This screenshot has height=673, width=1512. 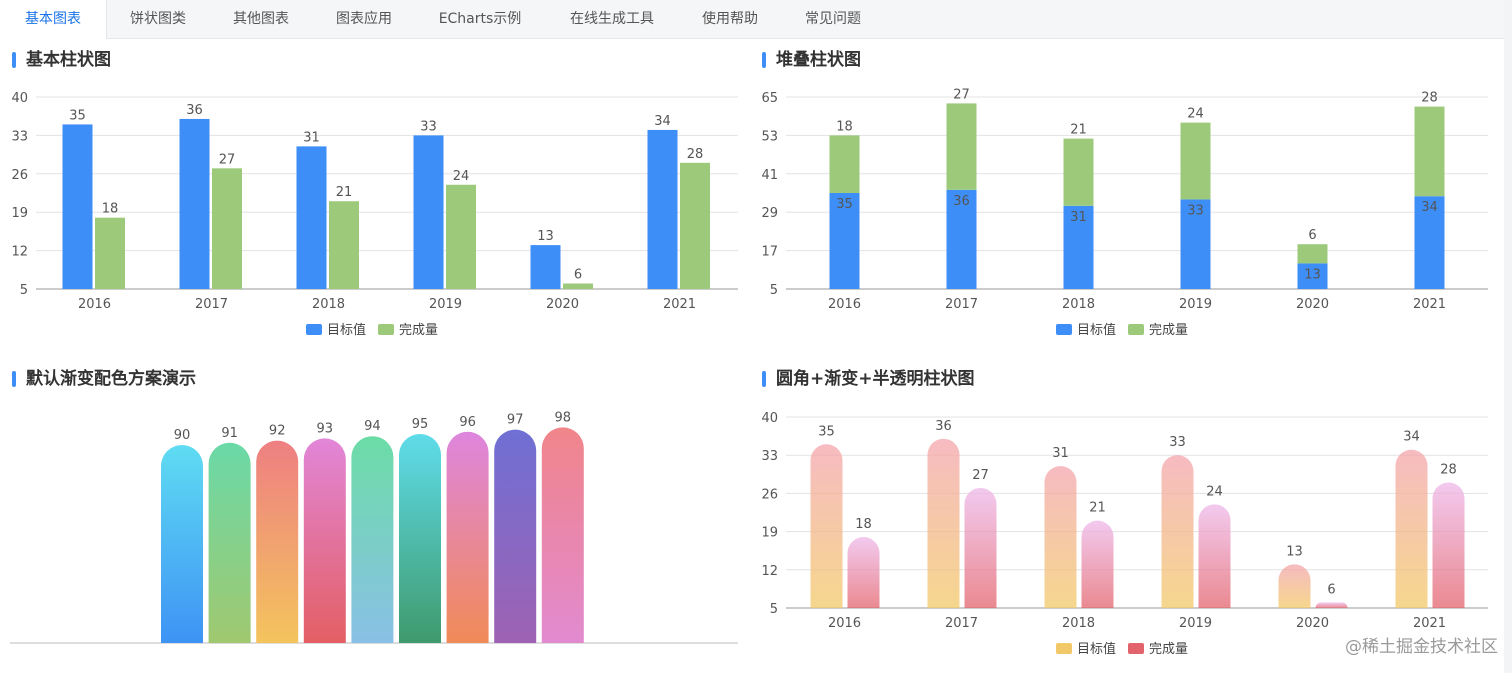 I want to click on x-tick-label: 2021, so click(x=1429, y=623).